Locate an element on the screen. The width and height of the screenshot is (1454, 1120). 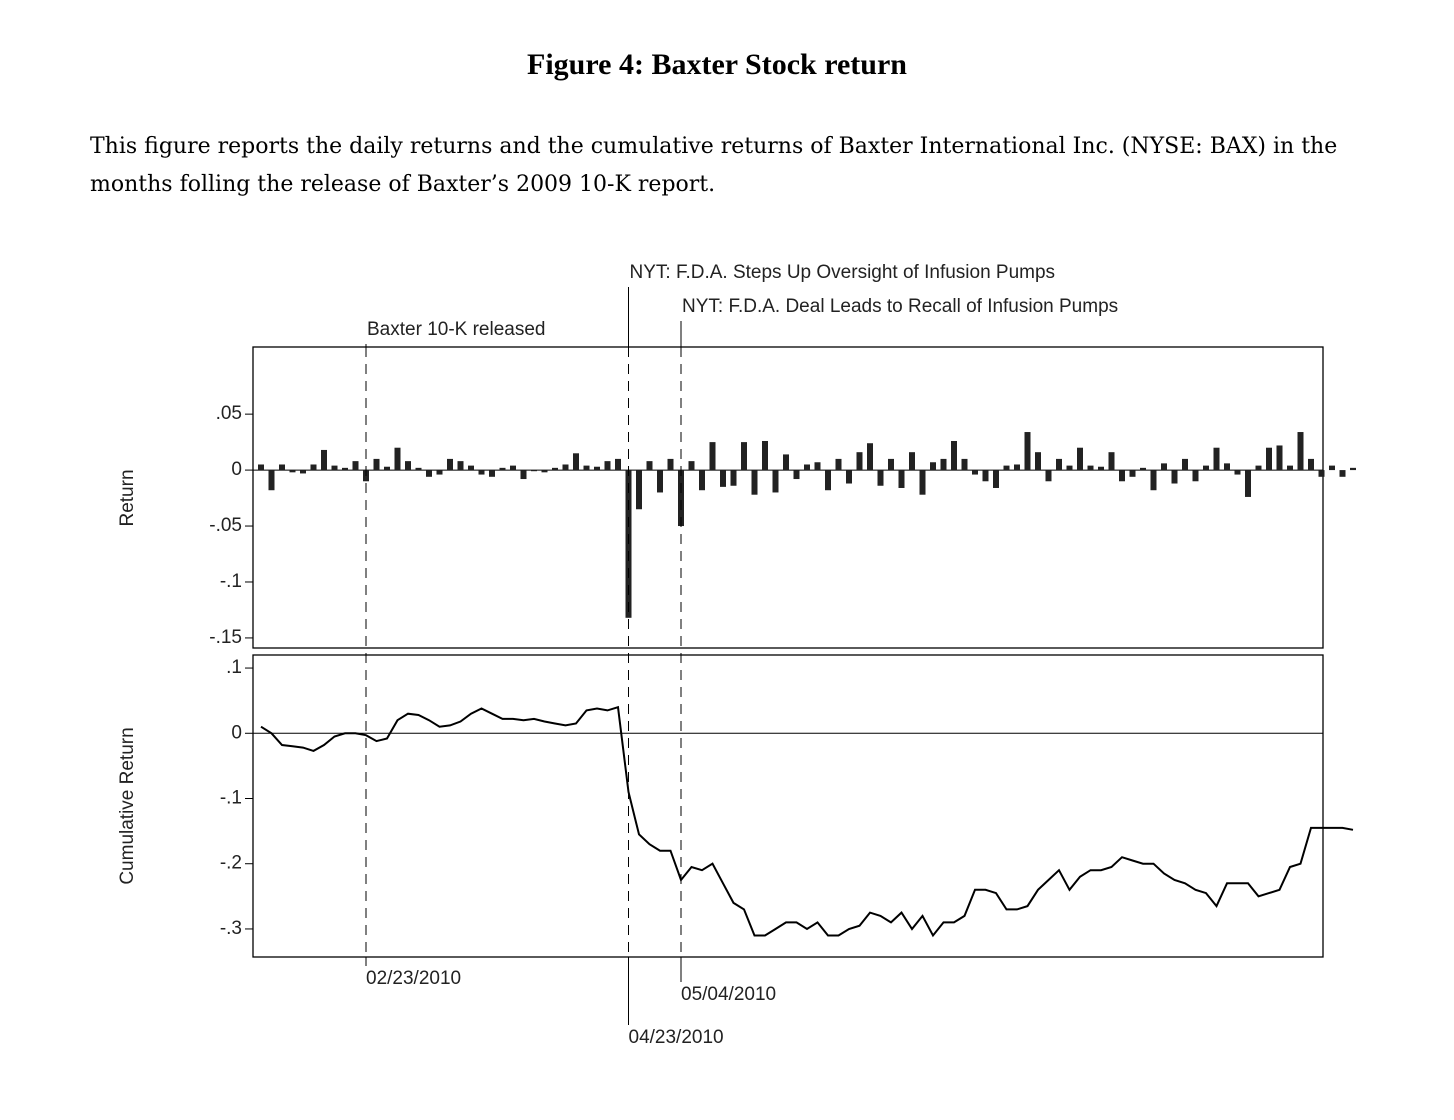
y-tick-label: .05 is located at coordinates (229, 413).